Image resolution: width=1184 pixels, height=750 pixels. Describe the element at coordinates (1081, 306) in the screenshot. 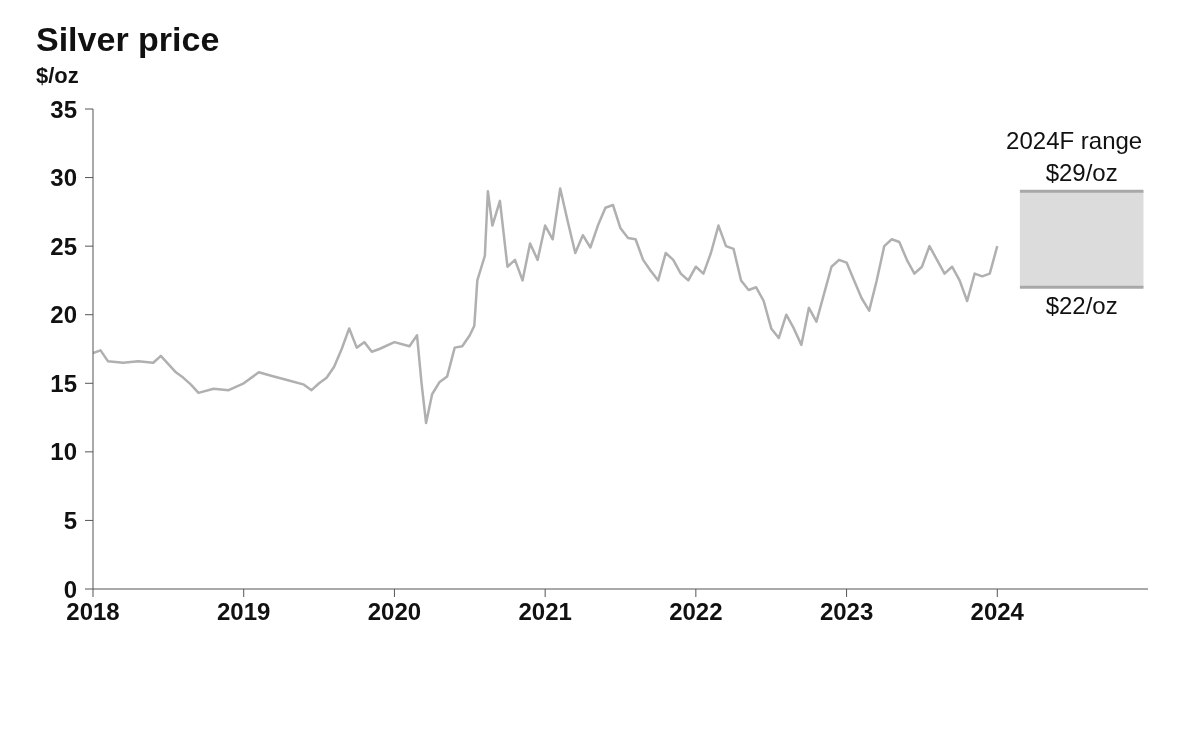

I see `annotation: $22/oz` at that location.